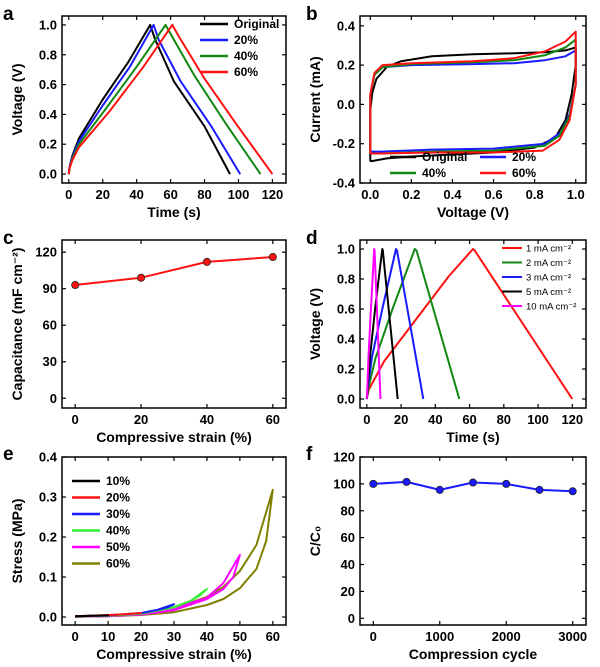 The image size is (600, 667). Describe the element at coordinates (48, 497) in the screenshot. I see `y-tick-label: 0.3` at that location.